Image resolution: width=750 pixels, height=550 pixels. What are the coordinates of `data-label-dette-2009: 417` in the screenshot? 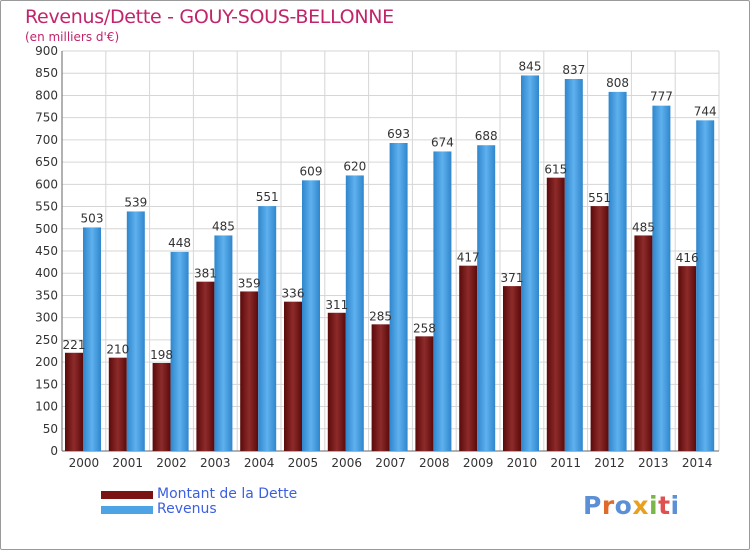 It's located at (468, 258).